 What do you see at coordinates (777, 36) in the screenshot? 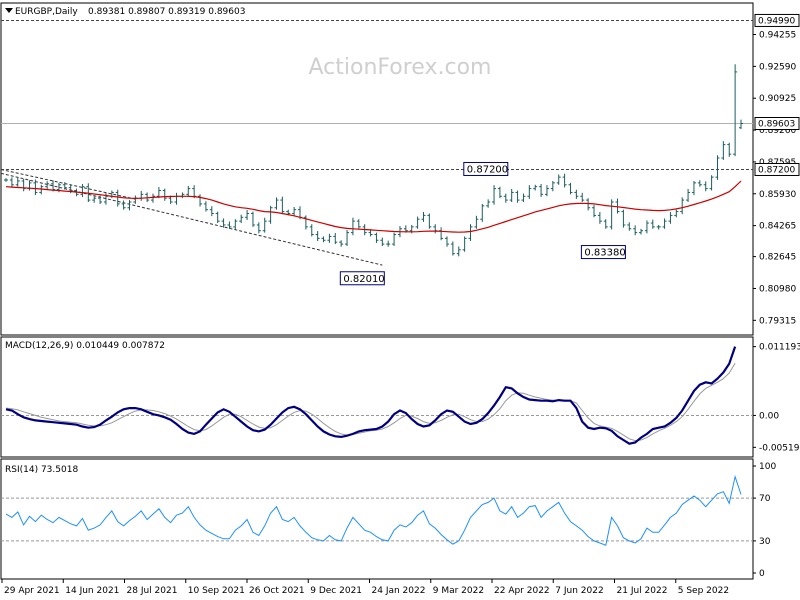
I see `price-tick-label: 0.94255` at bounding box center [777, 36].